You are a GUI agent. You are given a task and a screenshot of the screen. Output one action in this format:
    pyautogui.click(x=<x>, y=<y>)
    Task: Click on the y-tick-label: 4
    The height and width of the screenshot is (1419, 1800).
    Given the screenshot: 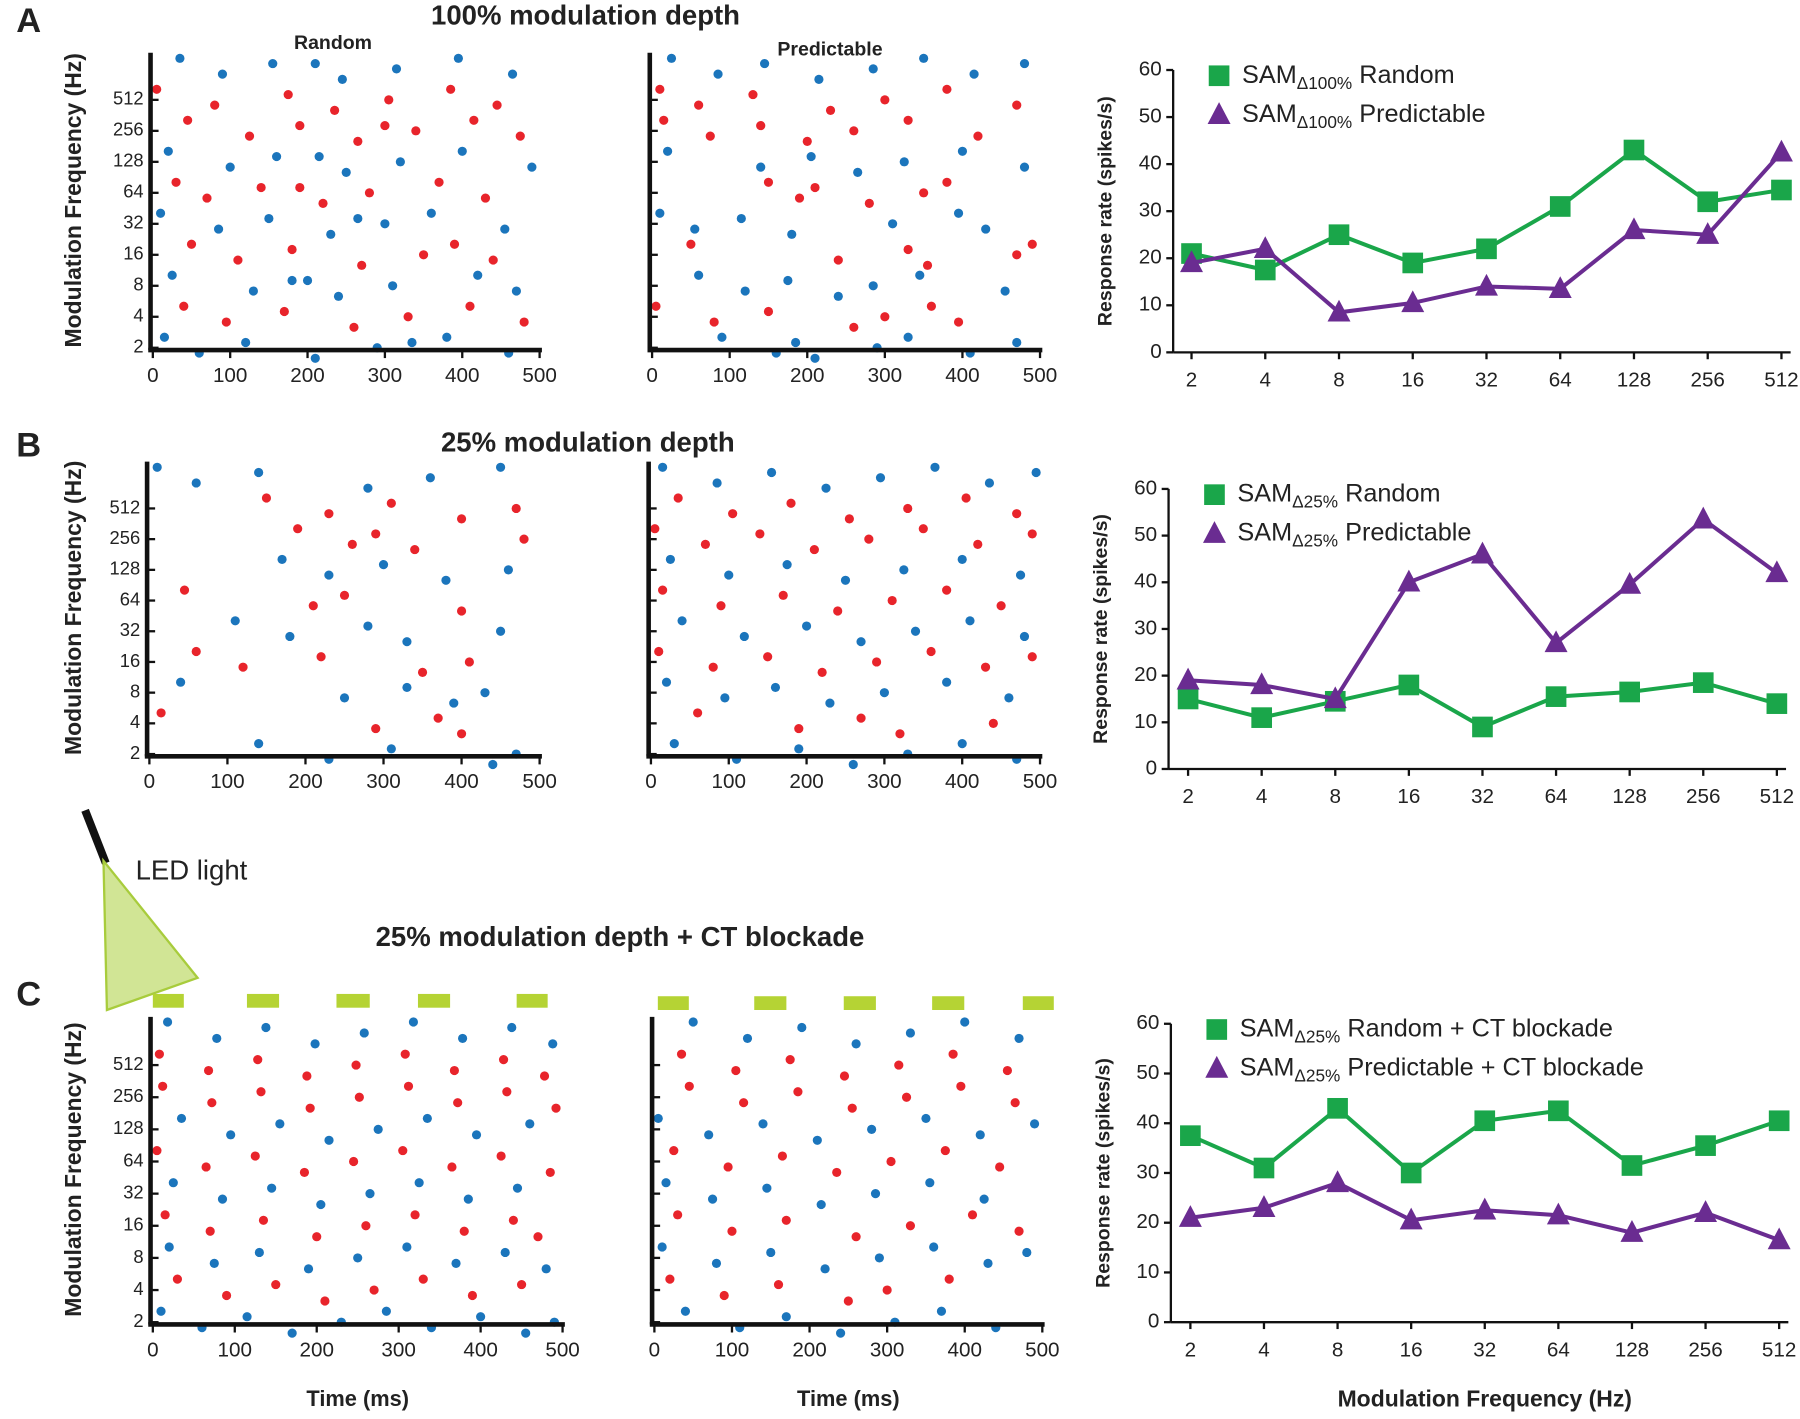 What is the action you would take?
    pyautogui.click(x=138, y=315)
    